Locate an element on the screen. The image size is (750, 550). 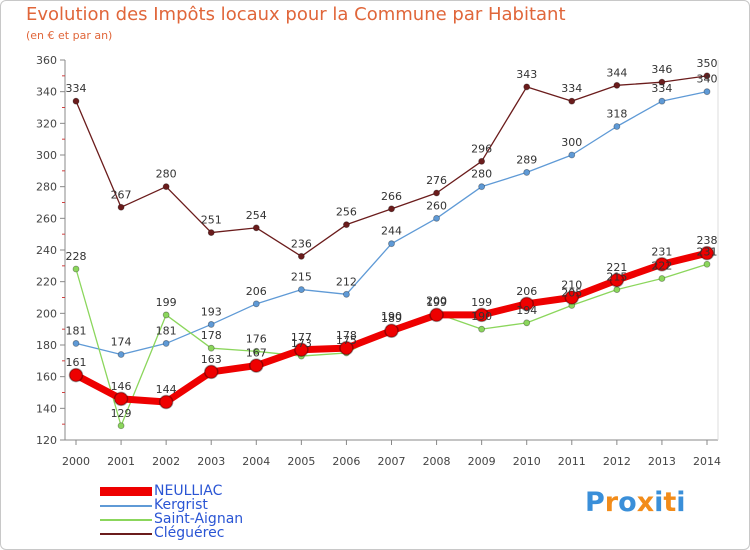
data-label-neulliac: 146 is located at coordinates (121, 386).